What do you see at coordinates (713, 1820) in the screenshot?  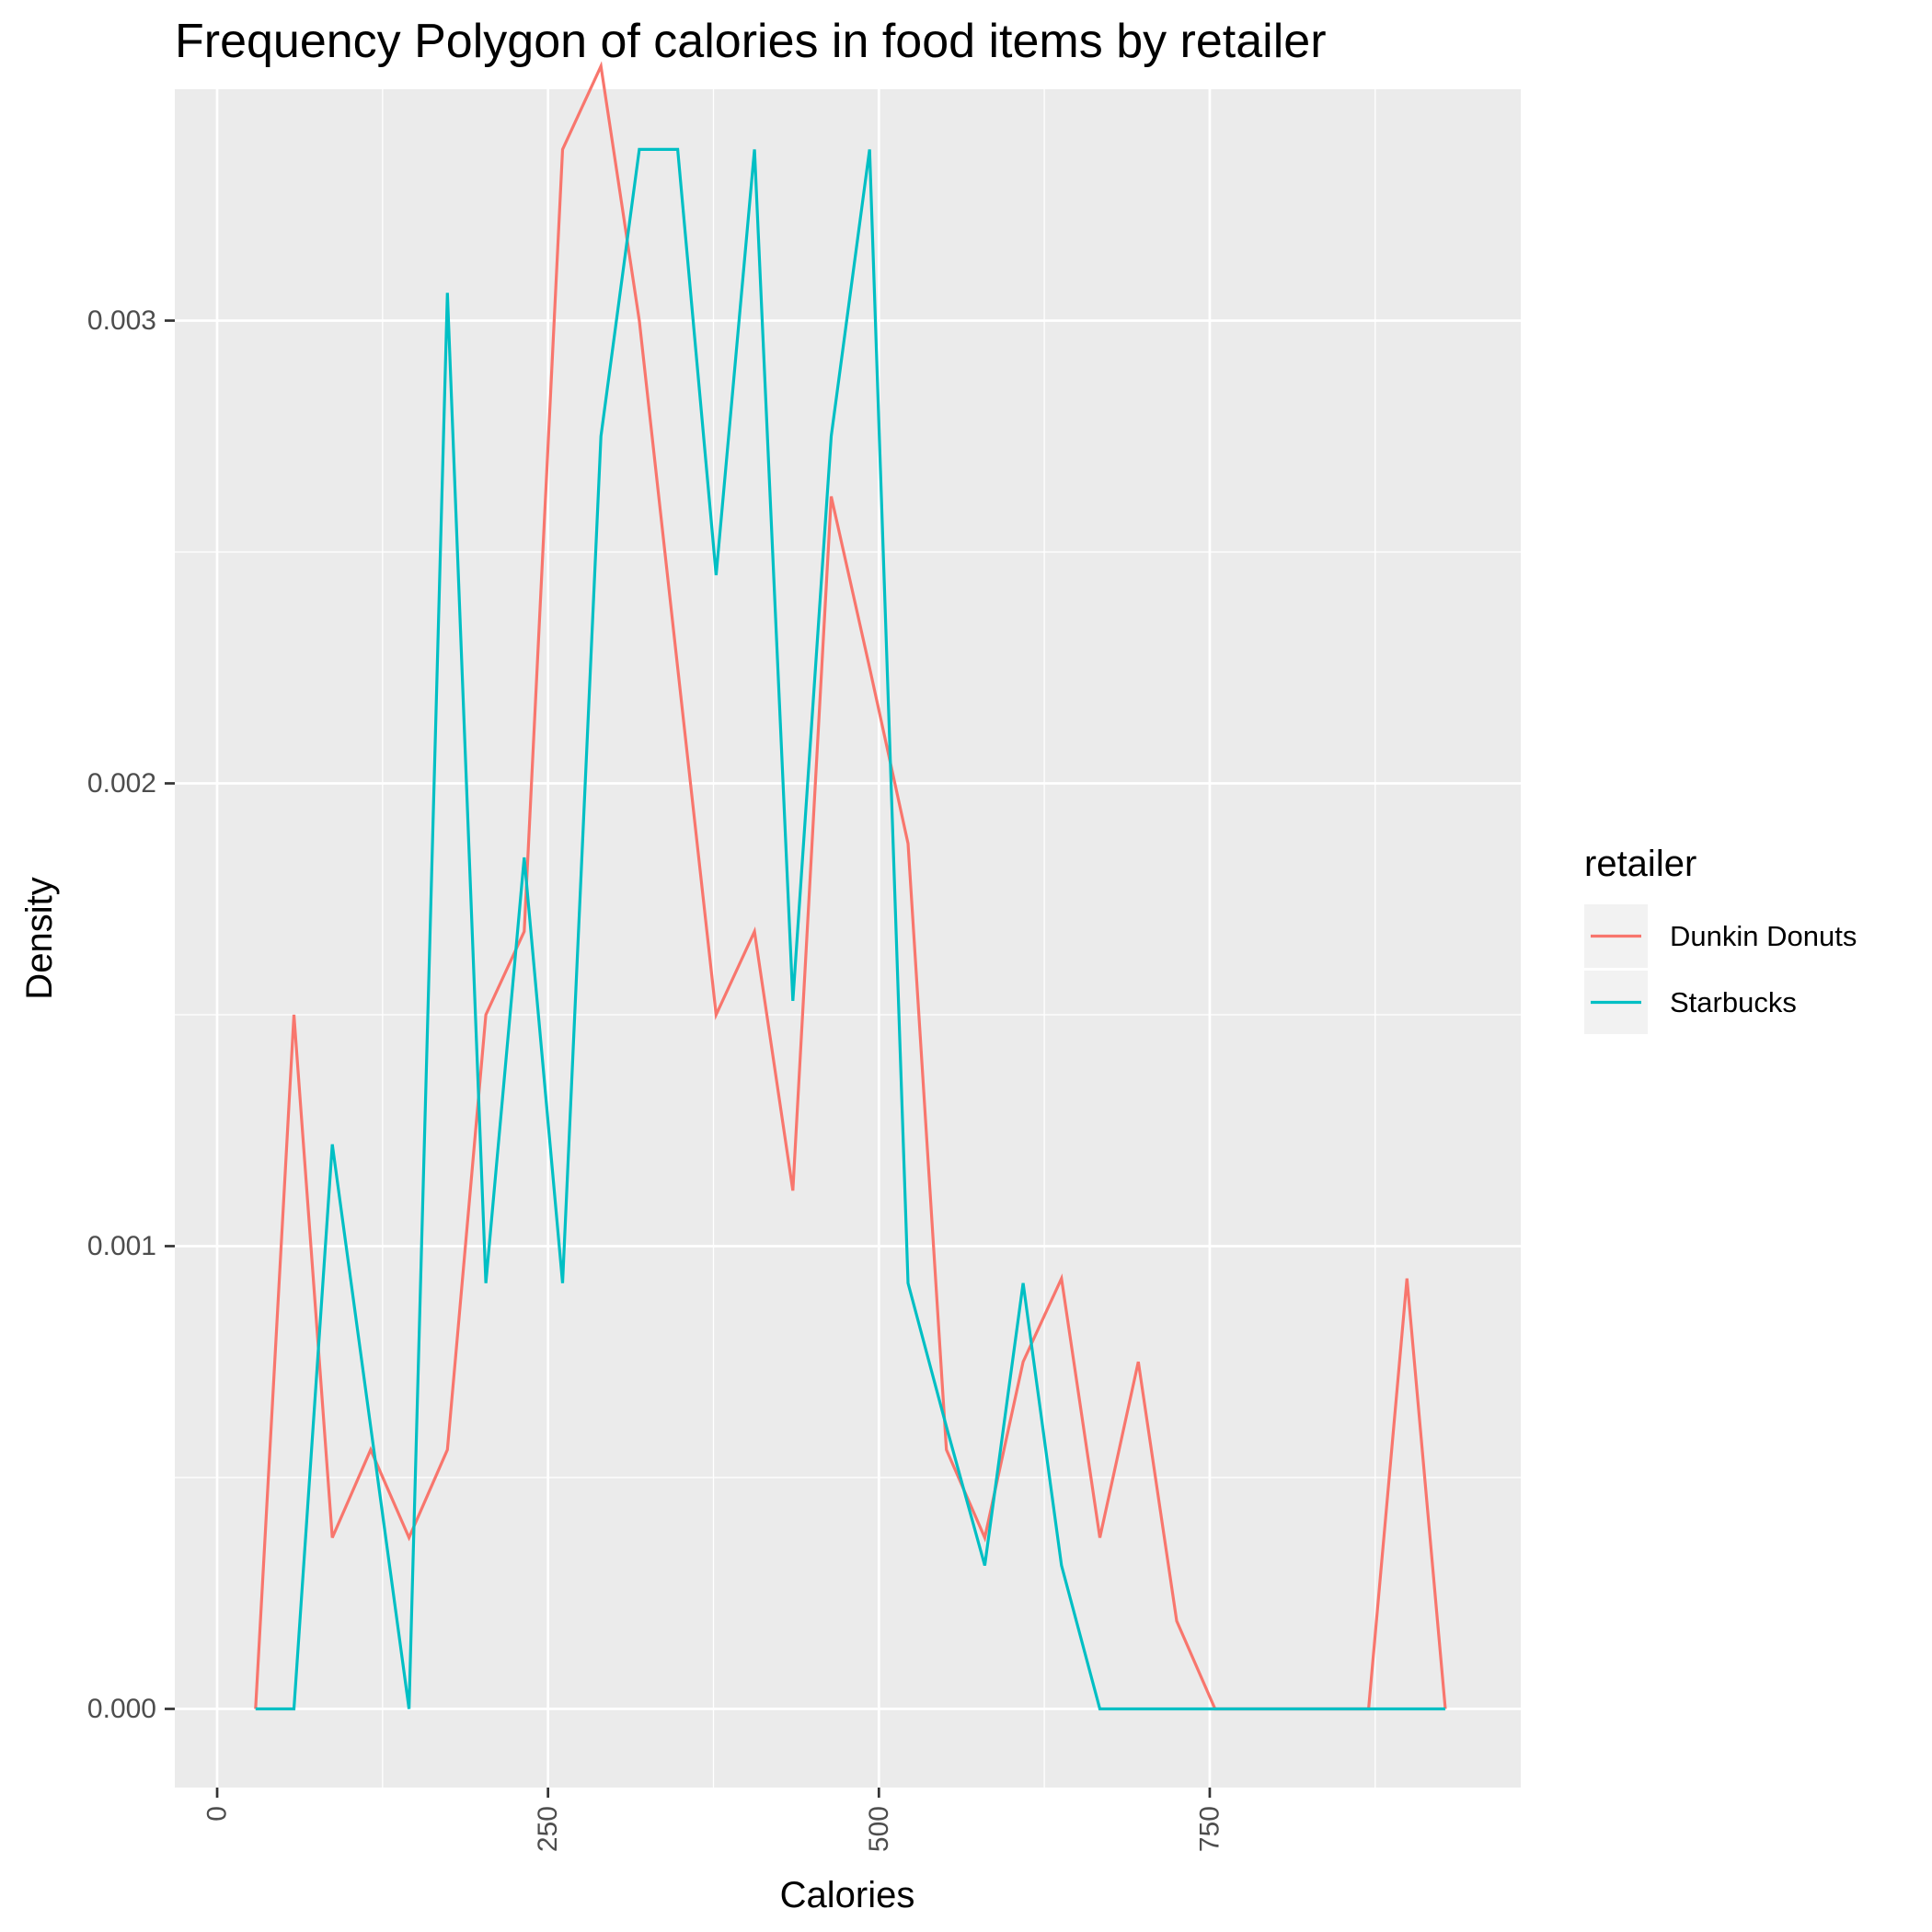 I see `x-axis: 0 250 500 750` at bounding box center [713, 1820].